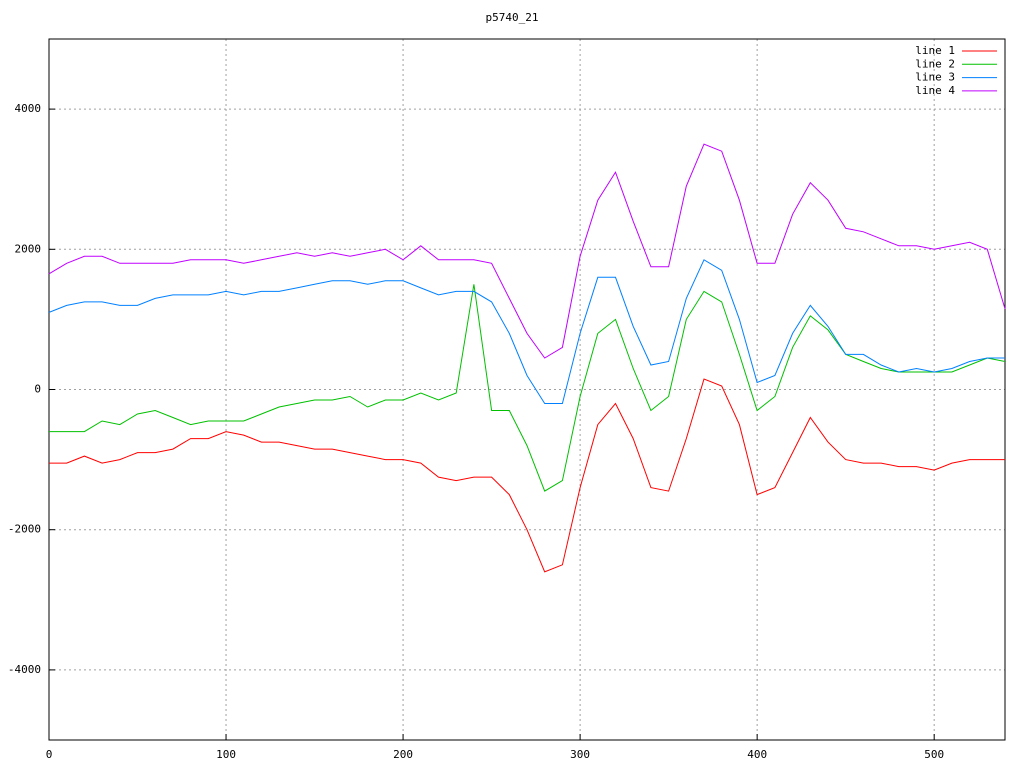  Describe the element at coordinates (757, 754) in the screenshot. I see `x-tick-label: 400` at that location.